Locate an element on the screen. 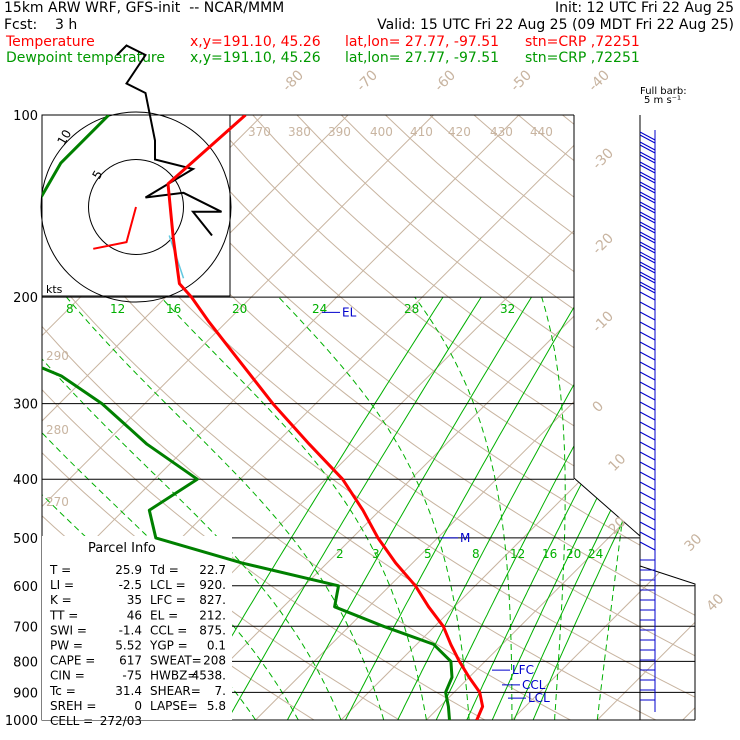 This screenshot has height=740, width=740. parcel-param-name: EL = is located at coordinates (164, 615).